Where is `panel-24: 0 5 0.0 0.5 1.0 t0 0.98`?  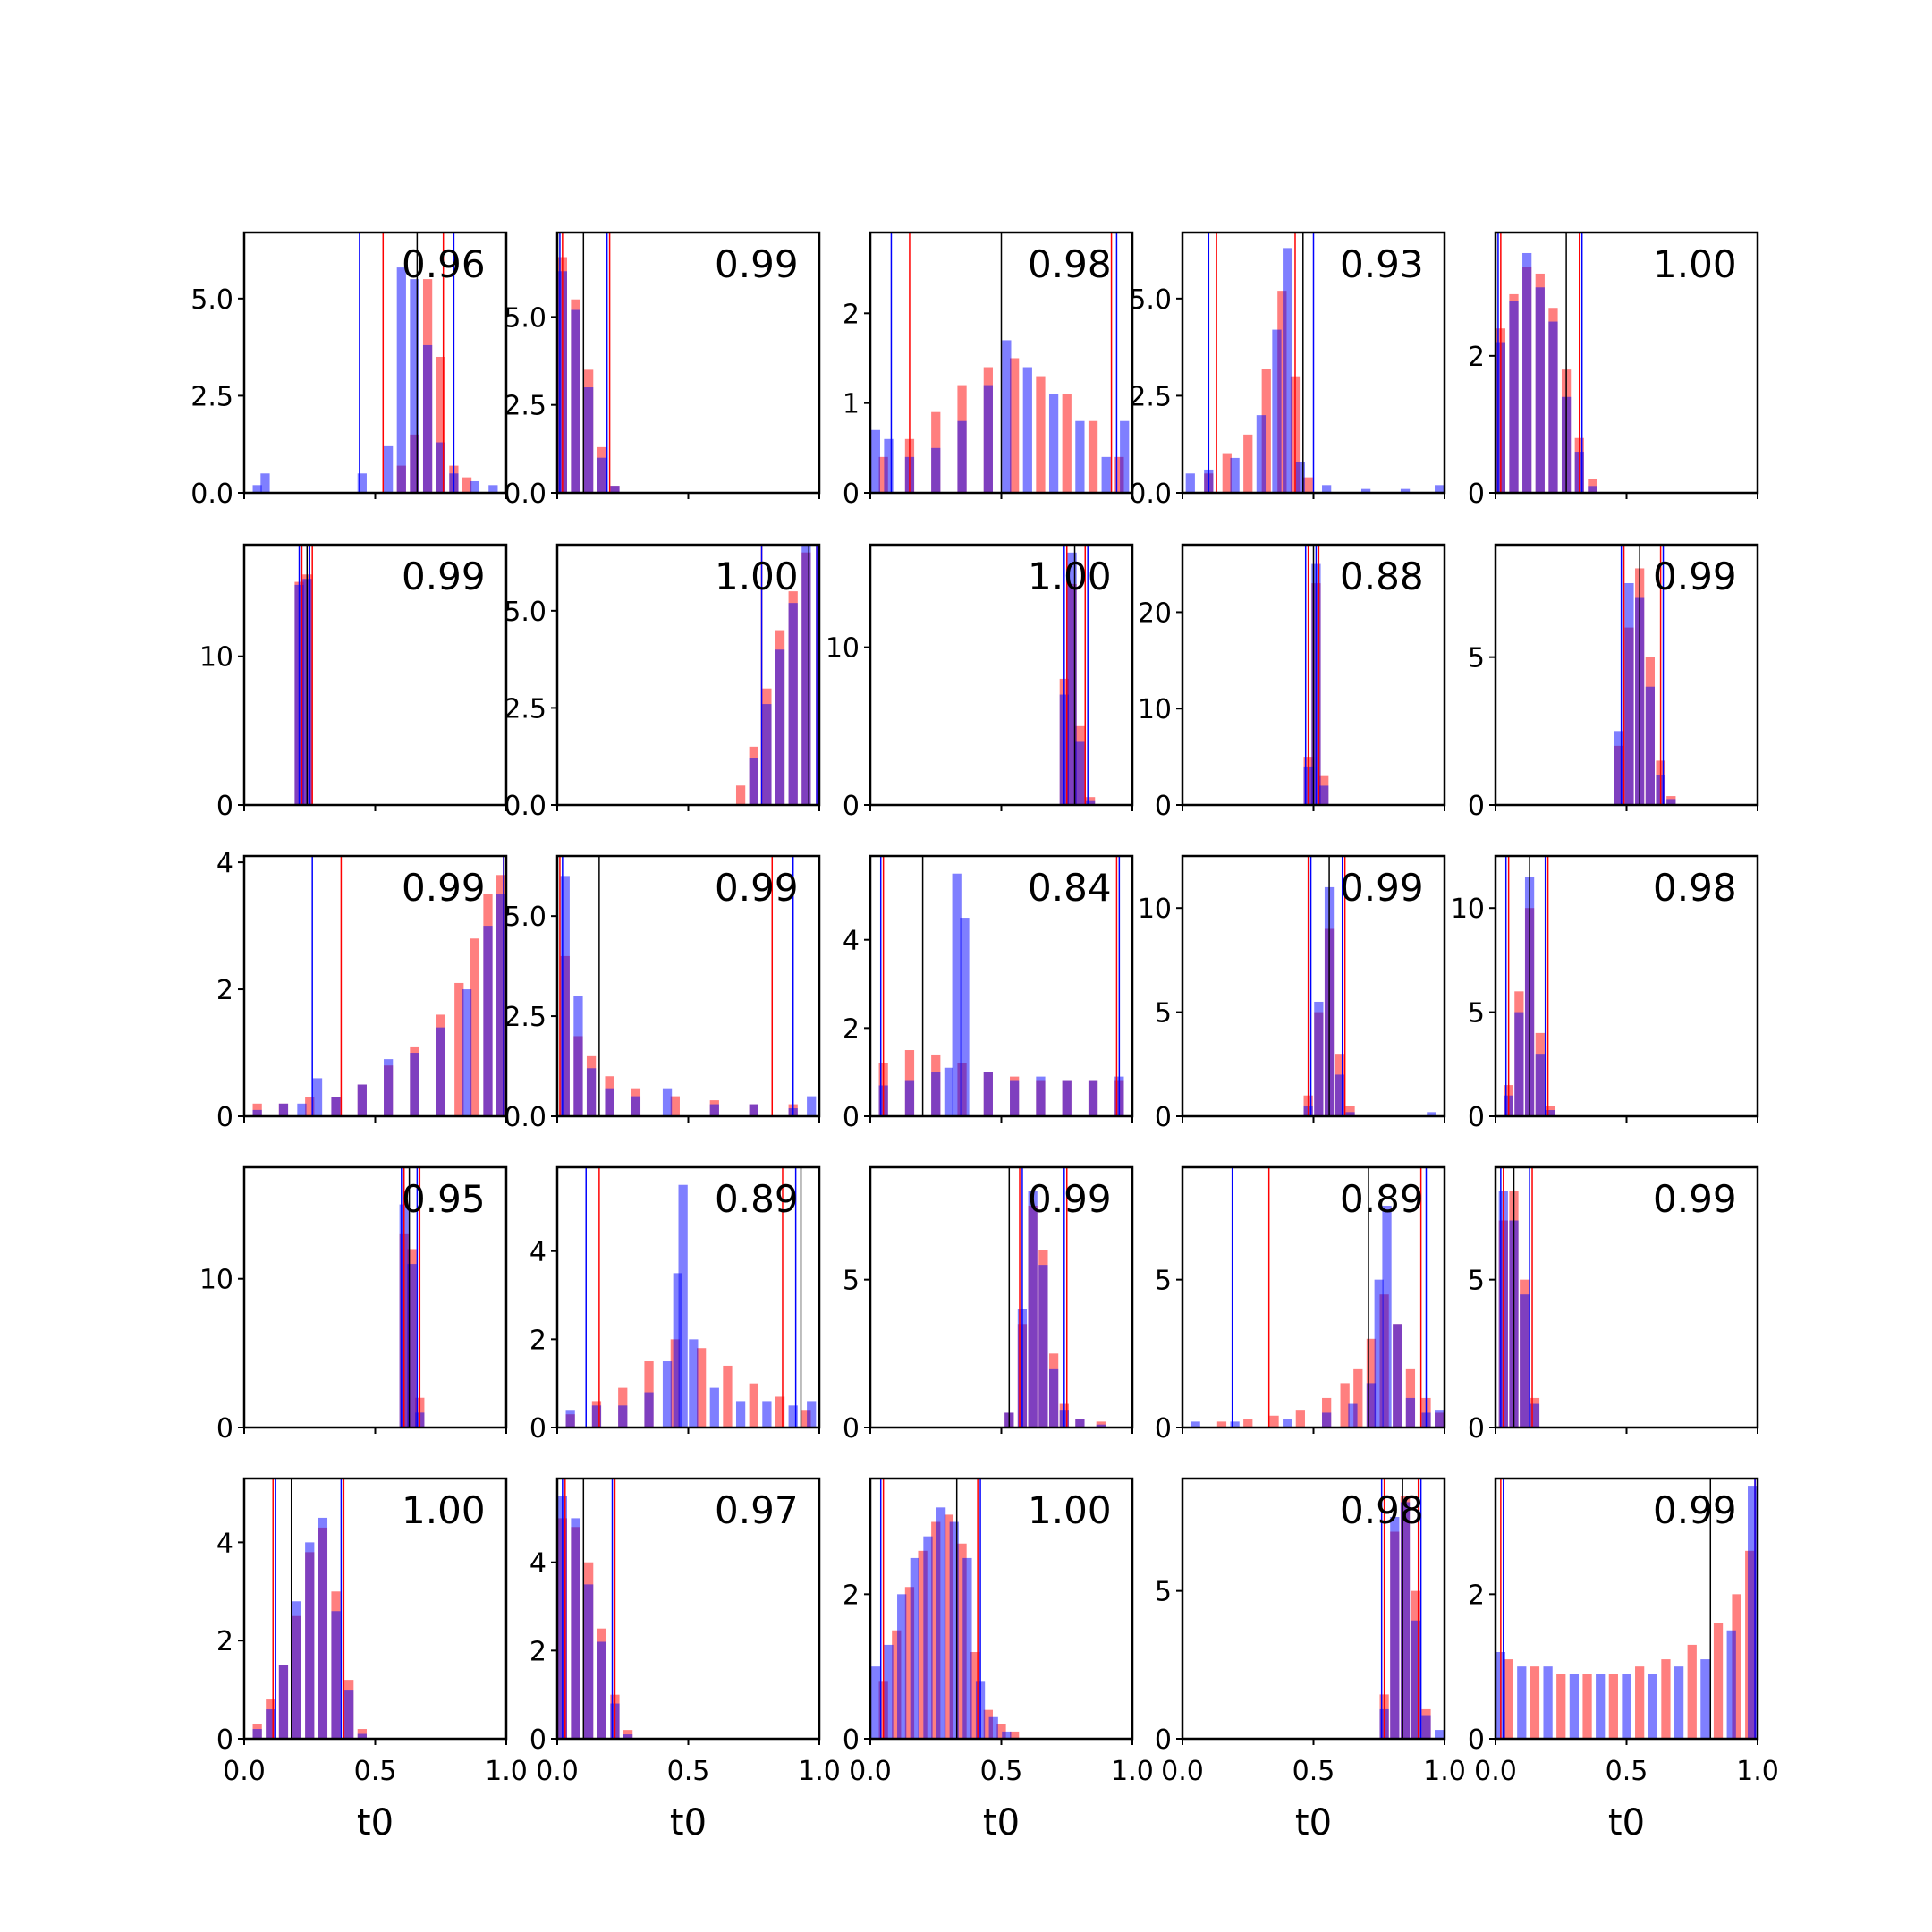
panel-24: 0 5 0.0 0.5 1.0 t0 0.98 is located at coordinates (1310, 1660).